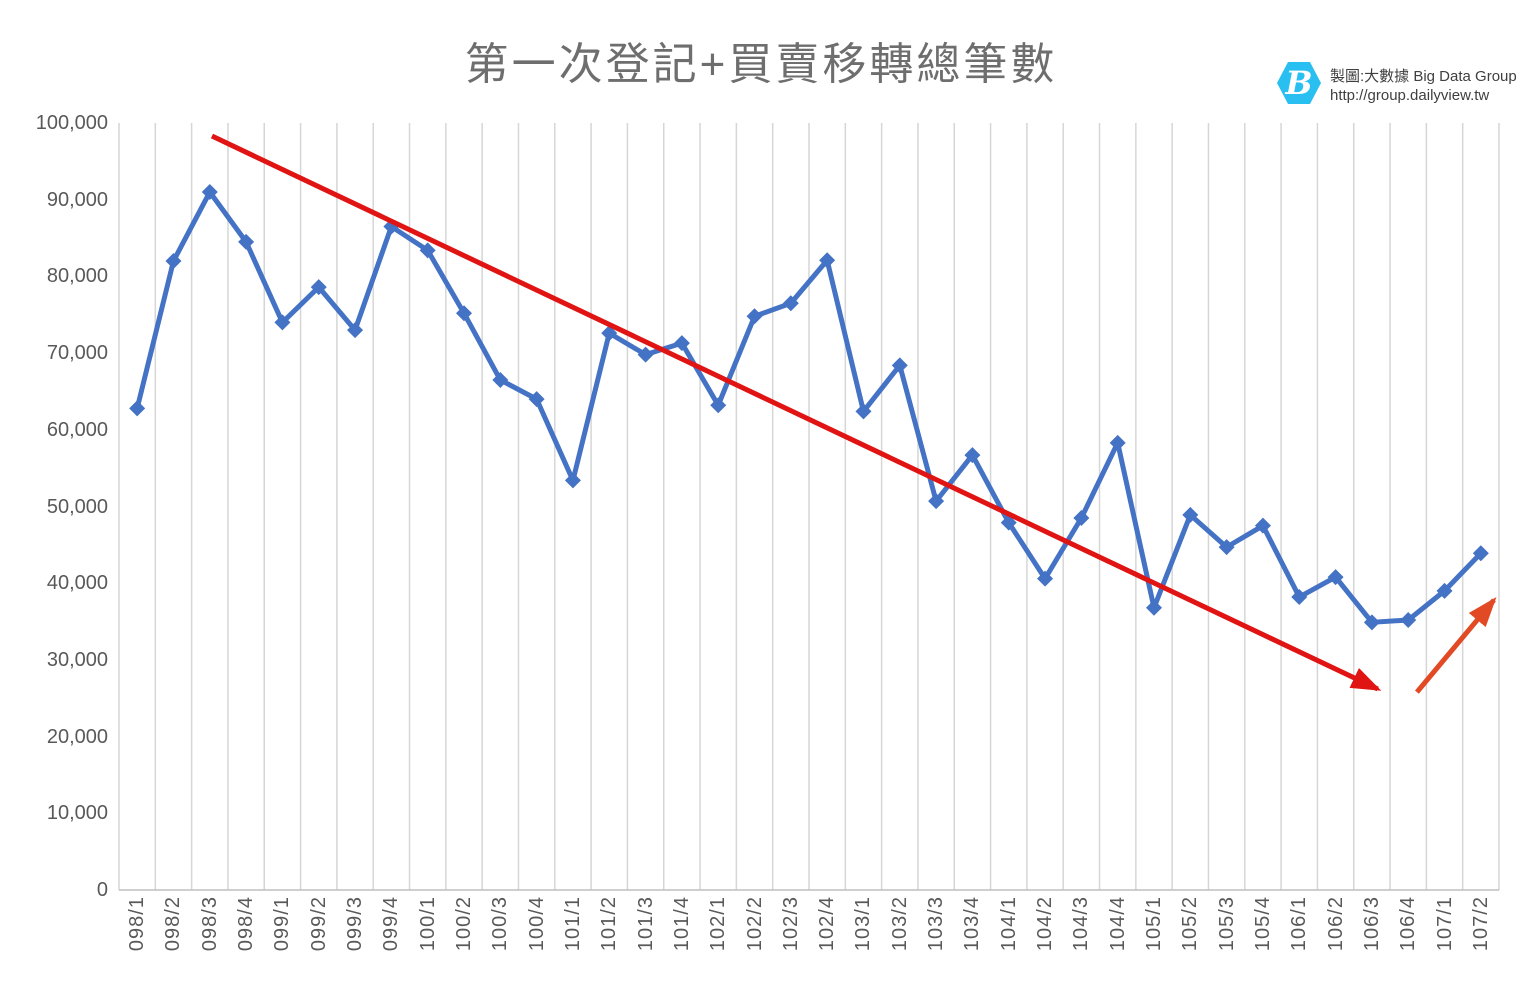  What do you see at coordinates (77, 813) in the screenshot?
I see `y-tick-label: 10,000` at bounding box center [77, 813].